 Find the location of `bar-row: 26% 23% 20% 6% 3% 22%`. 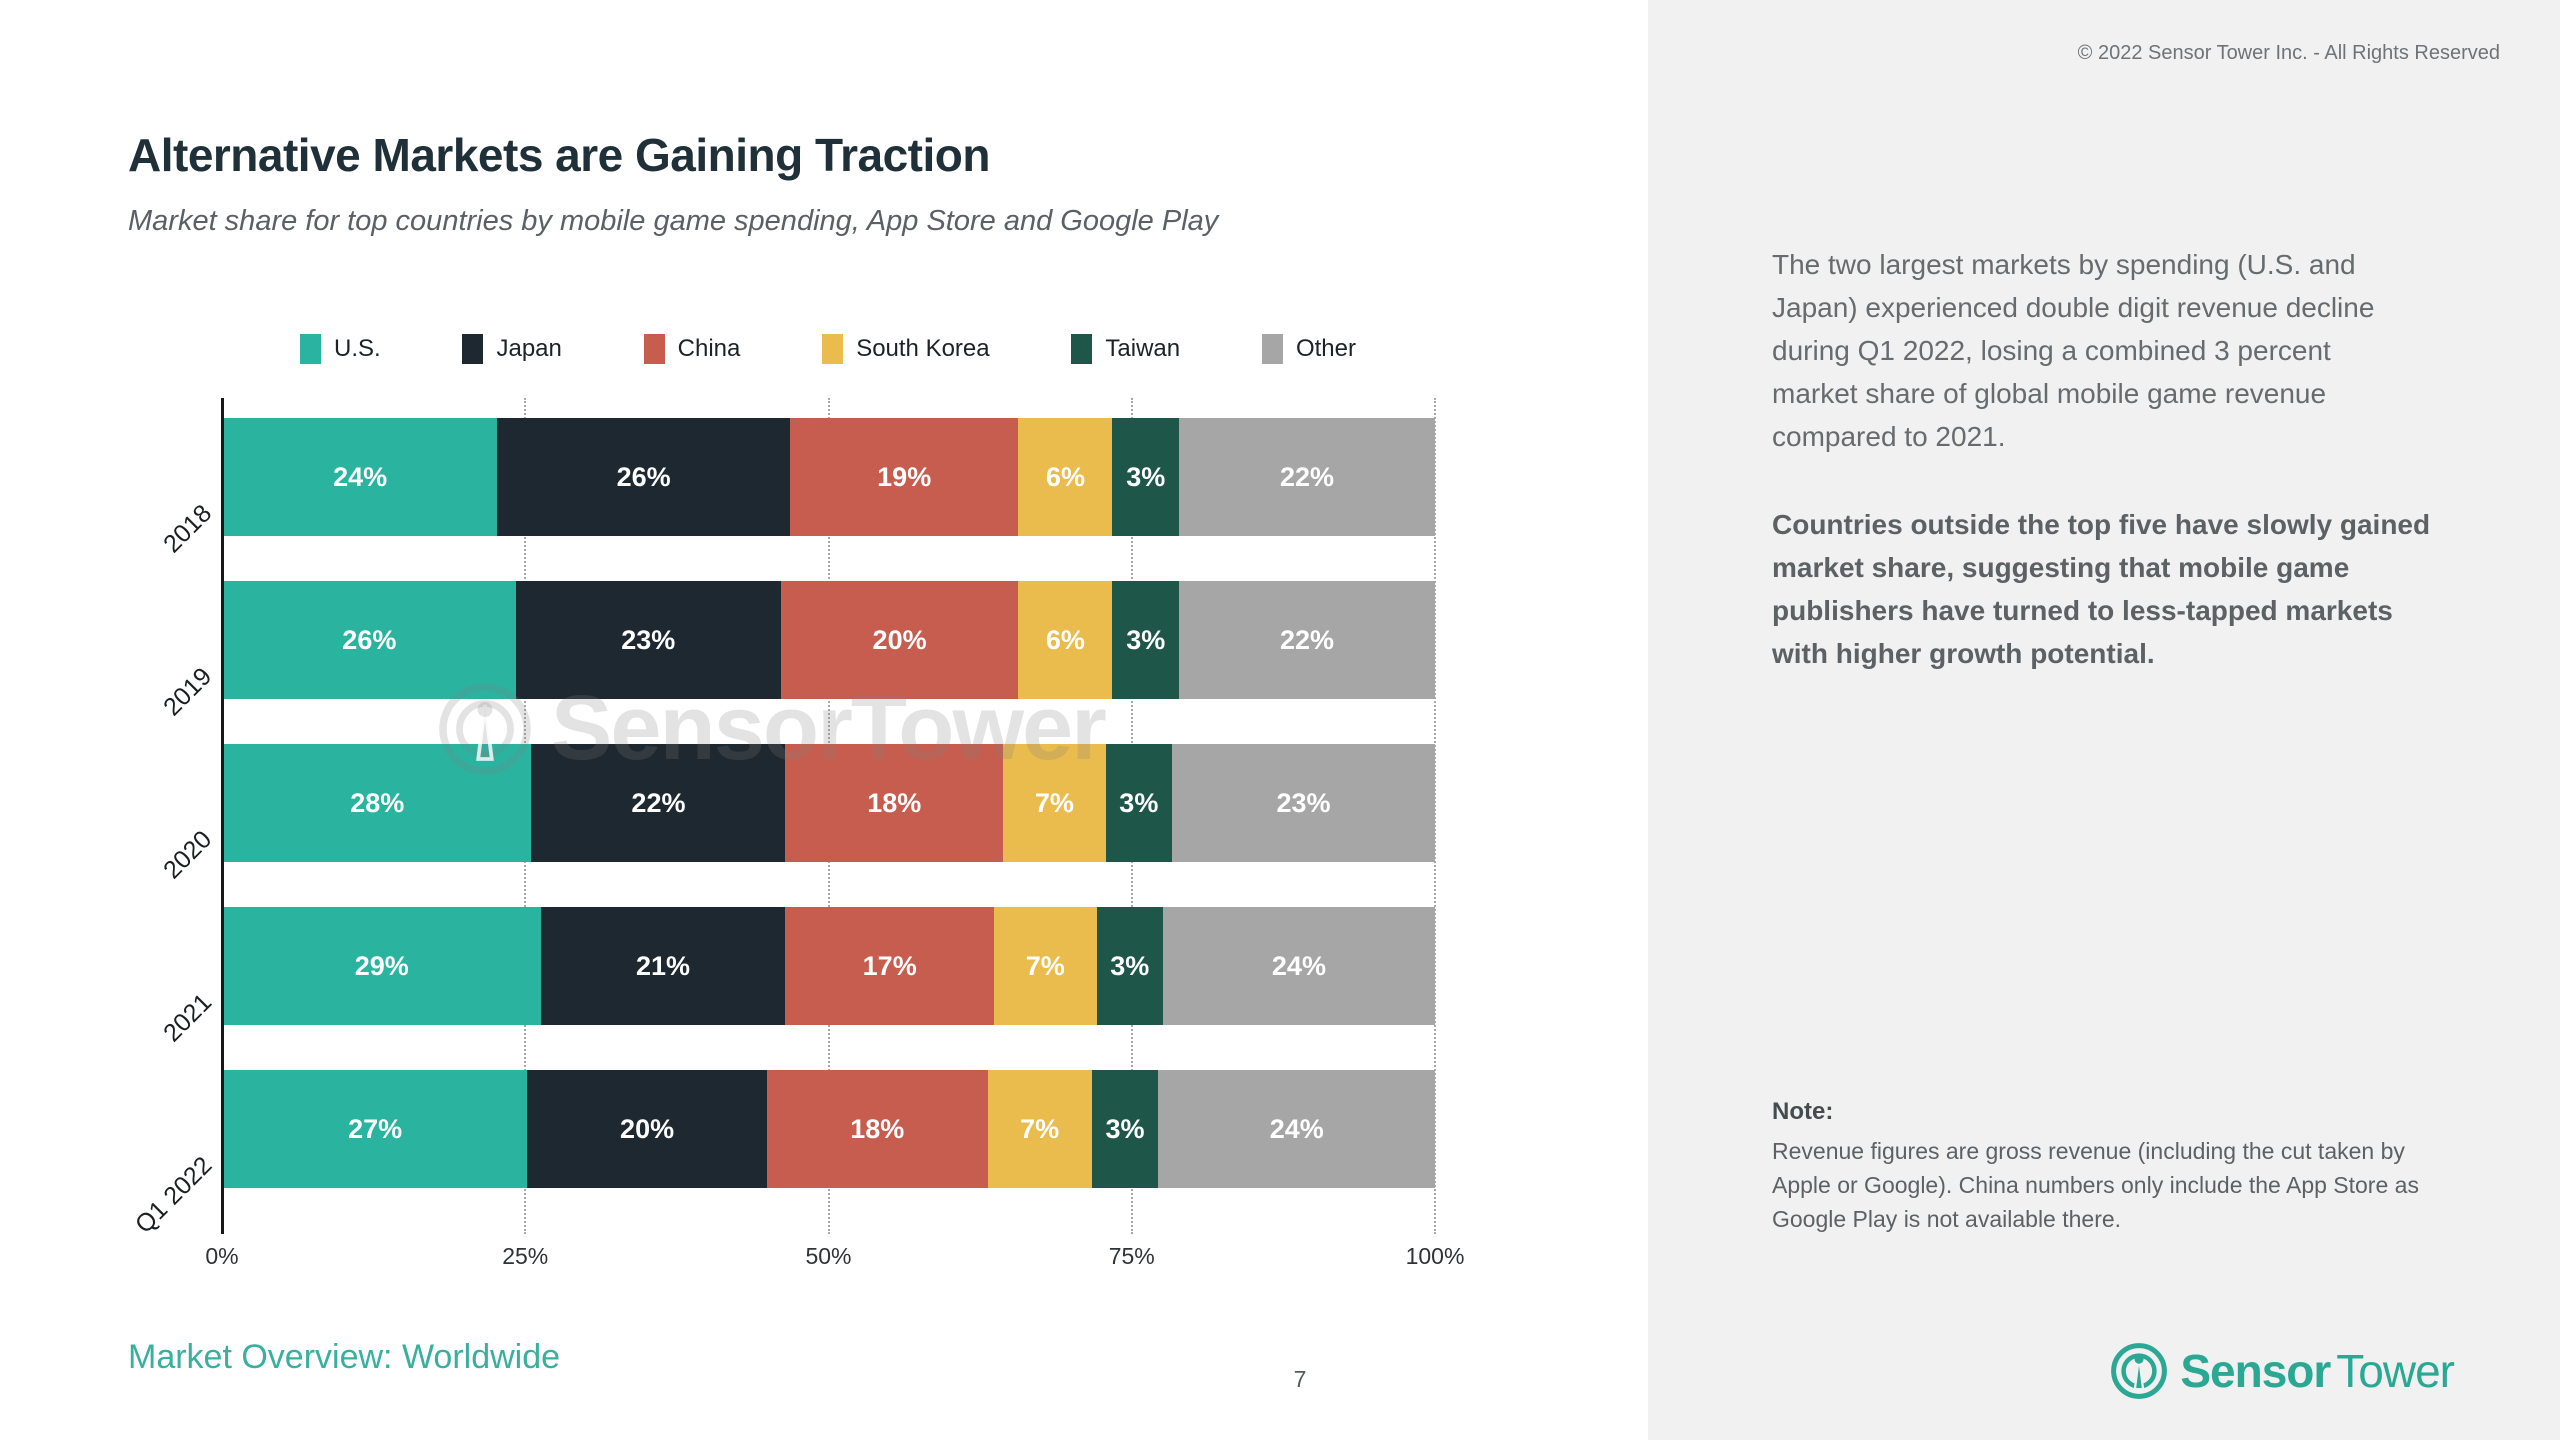

bar-row: 26% 23% 20% 6% 3% 22% is located at coordinates (829, 640).